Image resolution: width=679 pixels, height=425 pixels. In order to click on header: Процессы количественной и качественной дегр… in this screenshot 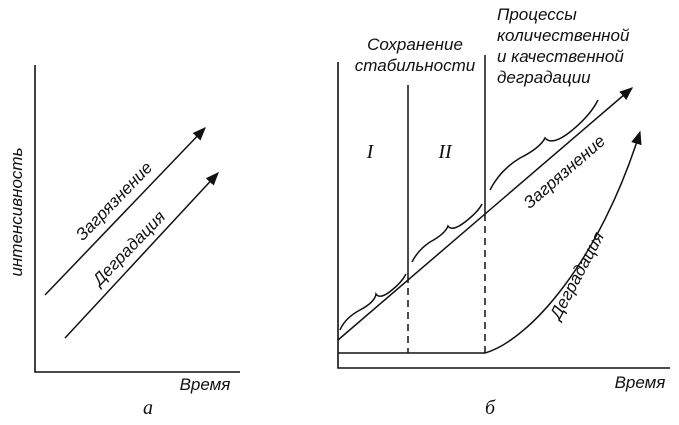, I will do `click(563, 46)`.